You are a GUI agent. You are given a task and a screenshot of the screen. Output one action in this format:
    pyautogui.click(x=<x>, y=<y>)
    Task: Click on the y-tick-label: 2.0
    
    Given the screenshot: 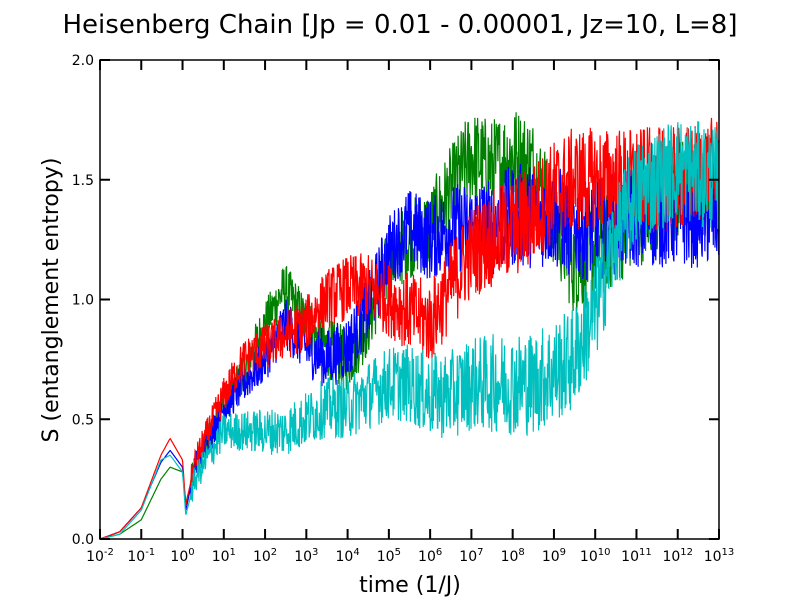 What is the action you would take?
    pyautogui.click(x=83, y=61)
    